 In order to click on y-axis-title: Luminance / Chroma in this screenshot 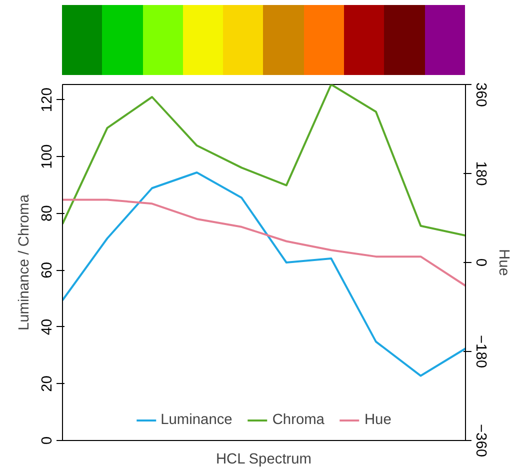, I will do `click(24, 262)`.